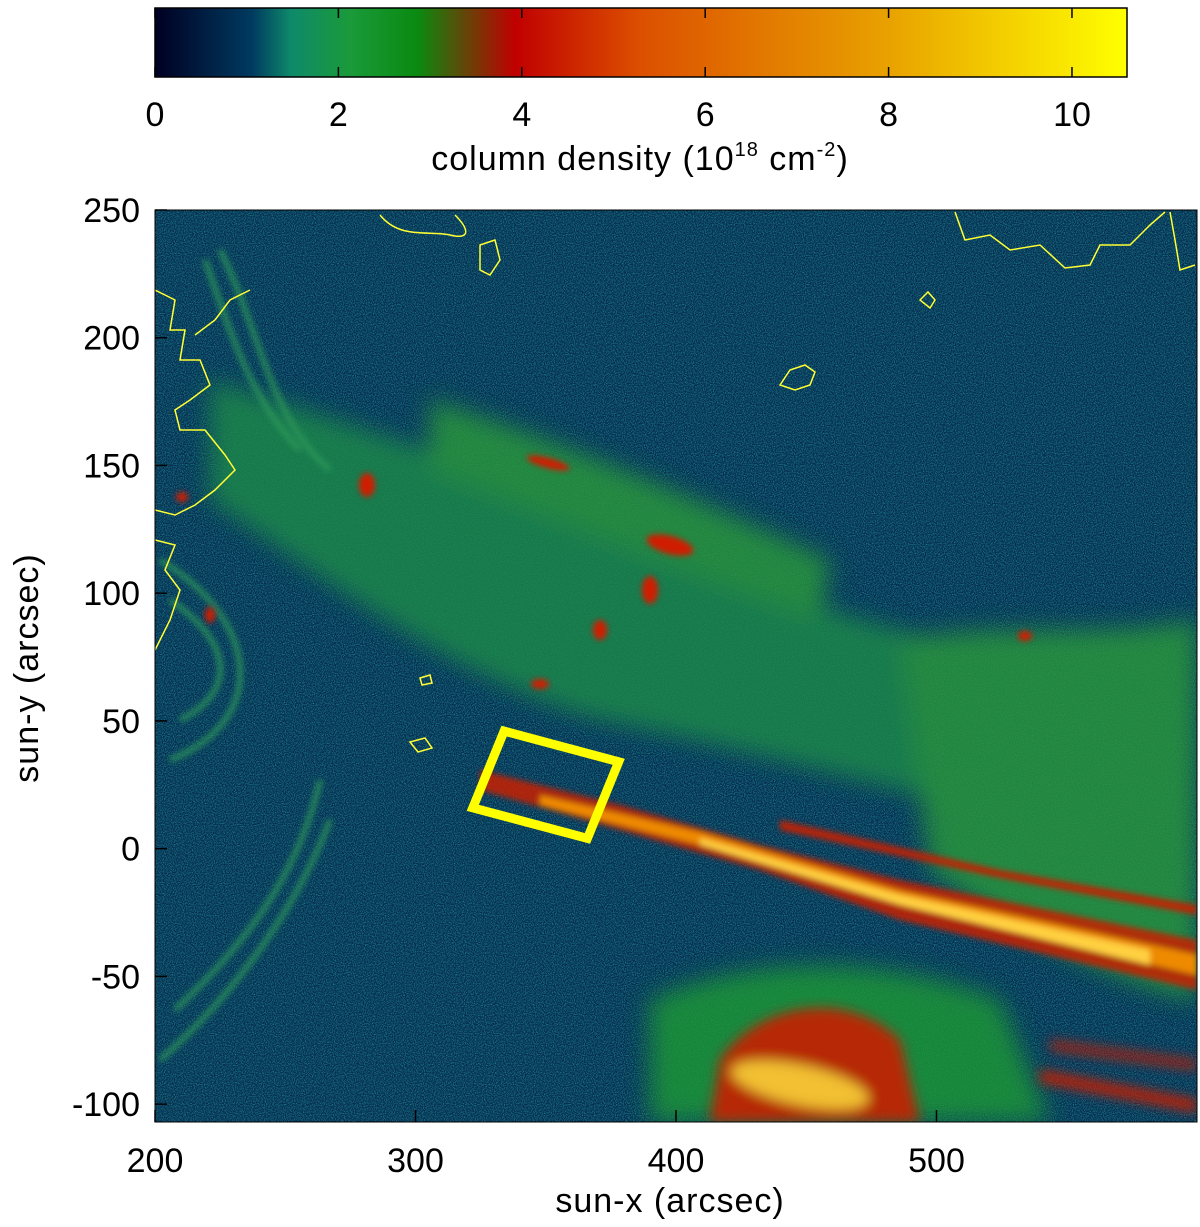 This screenshot has height=1227, width=1200. What do you see at coordinates (111, 466) in the screenshot?
I see `y-tick-label: 150` at bounding box center [111, 466].